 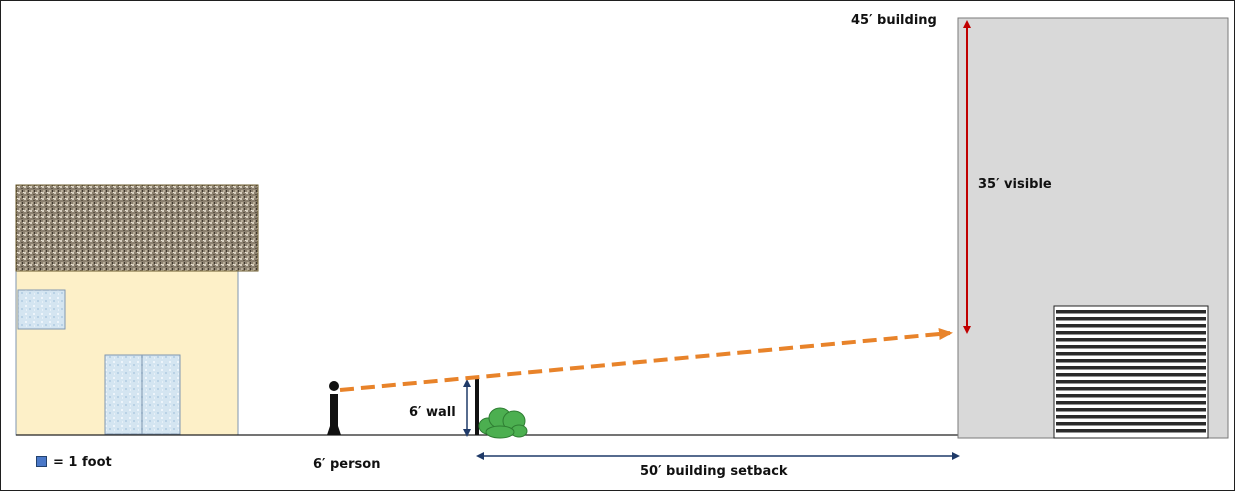 I want to click on house-door-left, so click(x=123, y=394).